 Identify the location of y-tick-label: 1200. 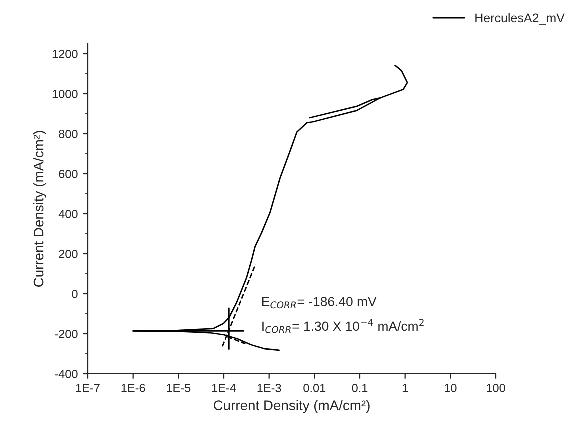
(65, 54).